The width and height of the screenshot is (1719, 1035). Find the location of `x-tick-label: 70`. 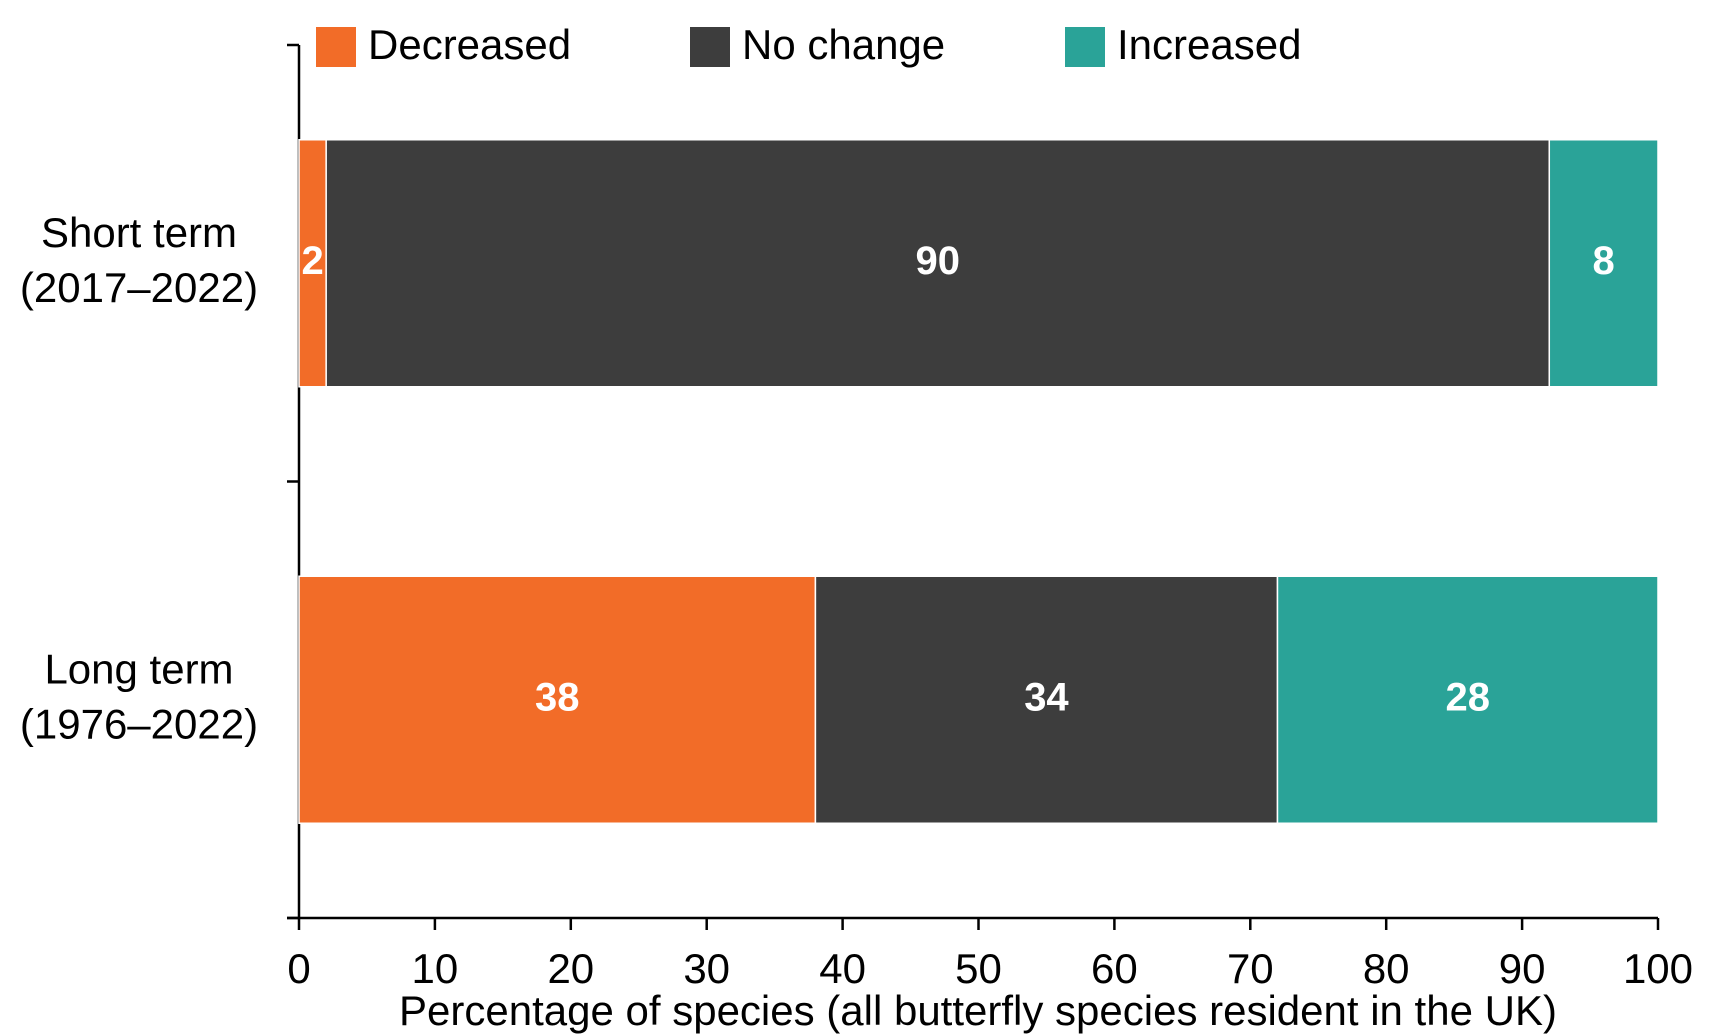

x-tick-label: 70 is located at coordinates (1250, 968).